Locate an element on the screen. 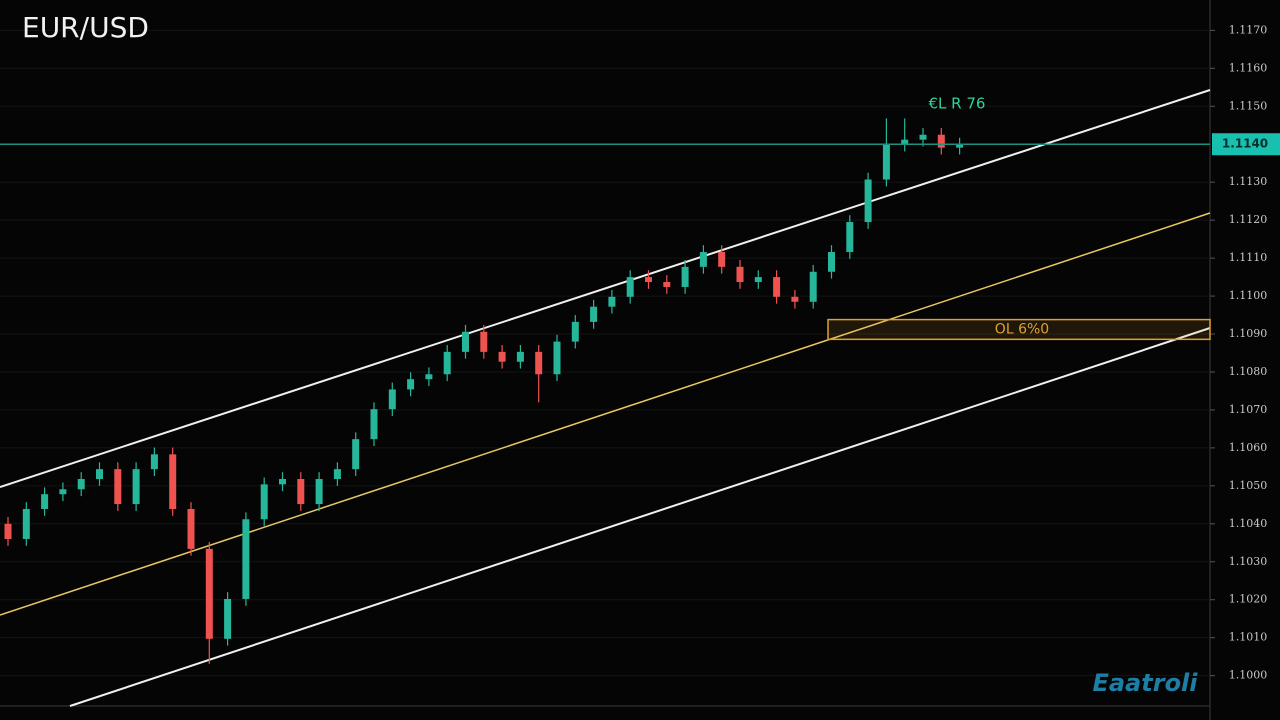 The width and height of the screenshot is (1280, 720). y-tick-label: 1.1150 is located at coordinates (1248, 105).